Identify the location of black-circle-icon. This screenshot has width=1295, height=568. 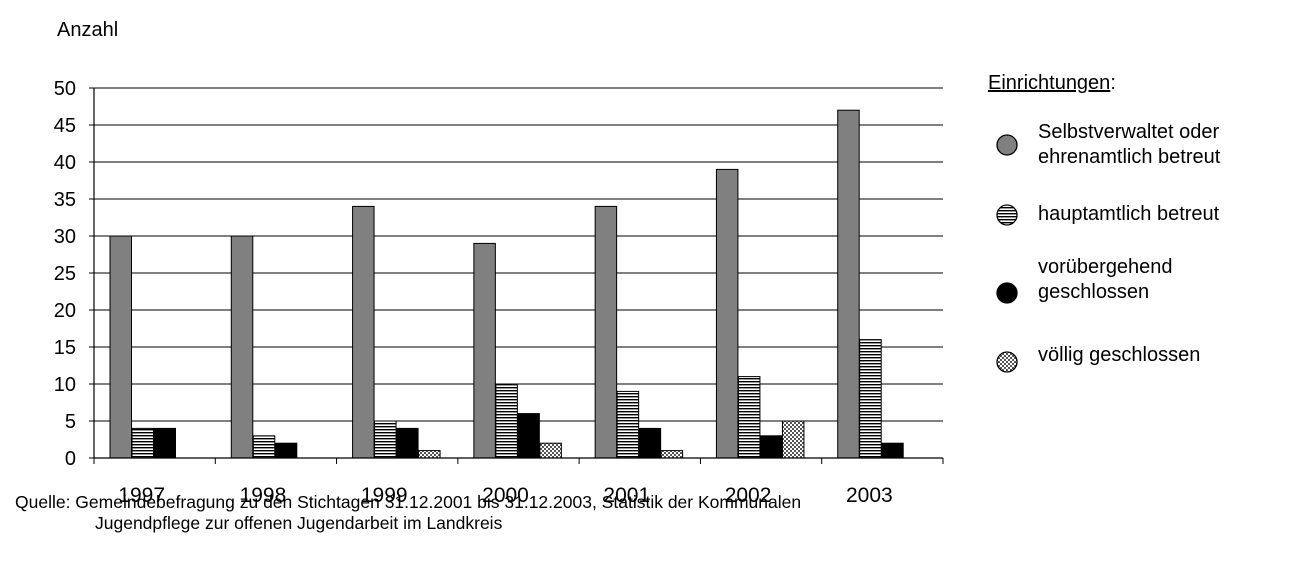
(1007, 293).